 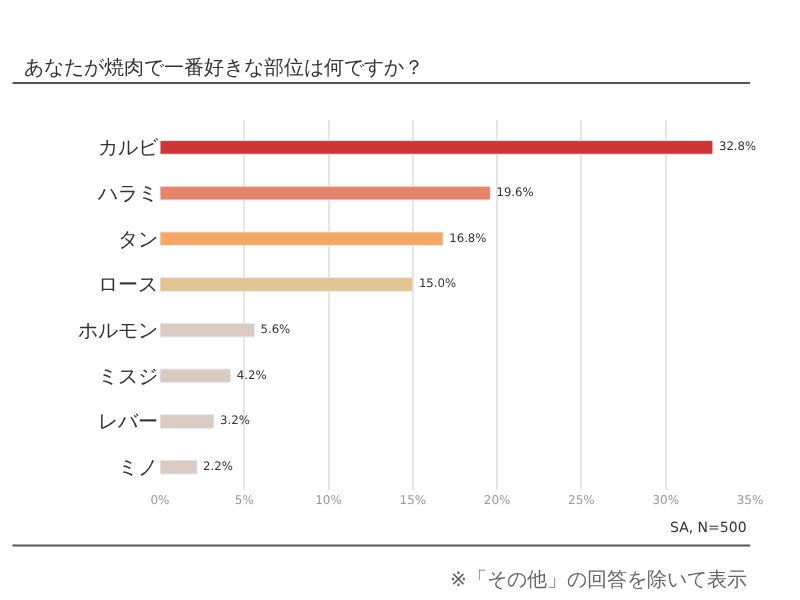 What do you see at coordinates (128, 377) in the screenshot?
I see `y-tick-label: ミスジ` at bounding box center [128, 377].